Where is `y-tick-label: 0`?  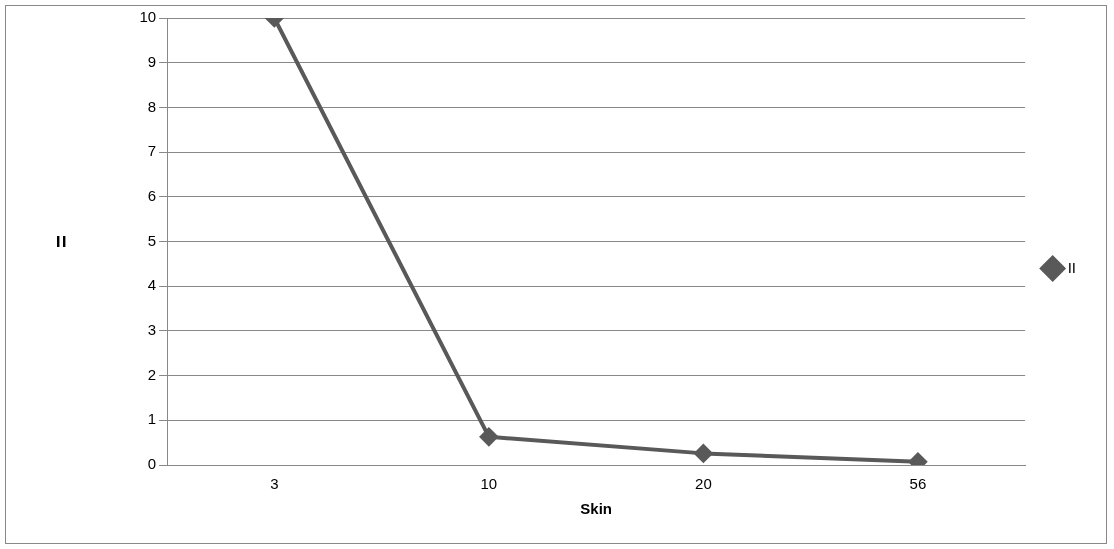
y-tick-label: 0 is located at coordinates (152, 464).